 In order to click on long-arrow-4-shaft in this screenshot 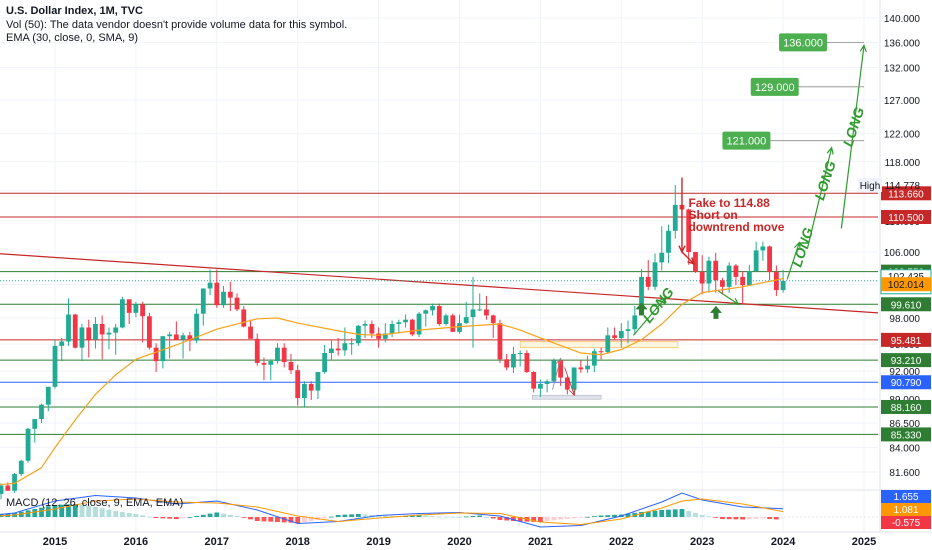, I will do `click(852, 137)`.